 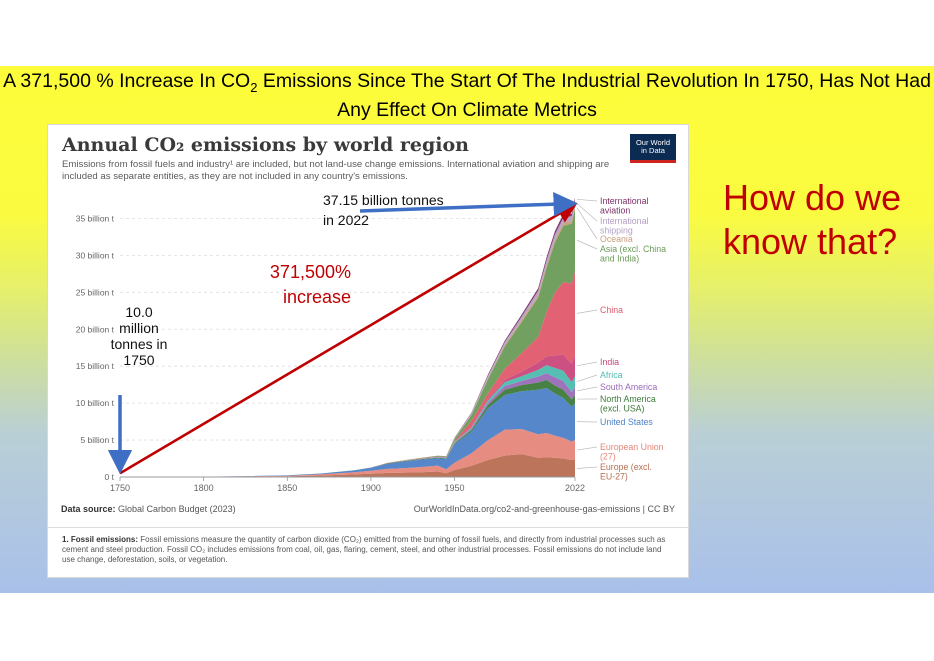 What do you see at coordinates (139, 344) in the screenshot?
I see `start-annotation: tonnes in` at bounding box center [139, 344].